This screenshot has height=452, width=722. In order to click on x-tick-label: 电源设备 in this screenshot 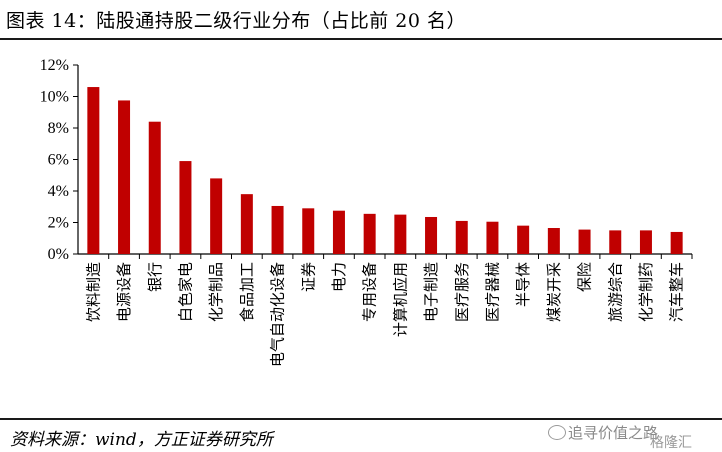, I will do `click(124, 292)`.